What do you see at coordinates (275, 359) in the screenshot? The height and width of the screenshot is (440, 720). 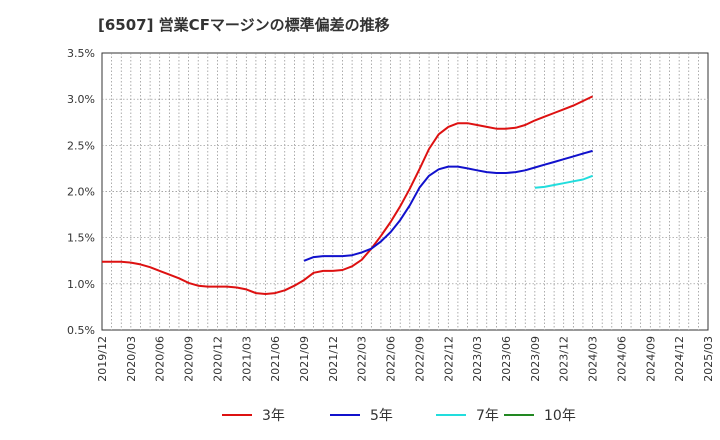 I see `x-tick-label: 2021/06` at bounding box center [275, 359].